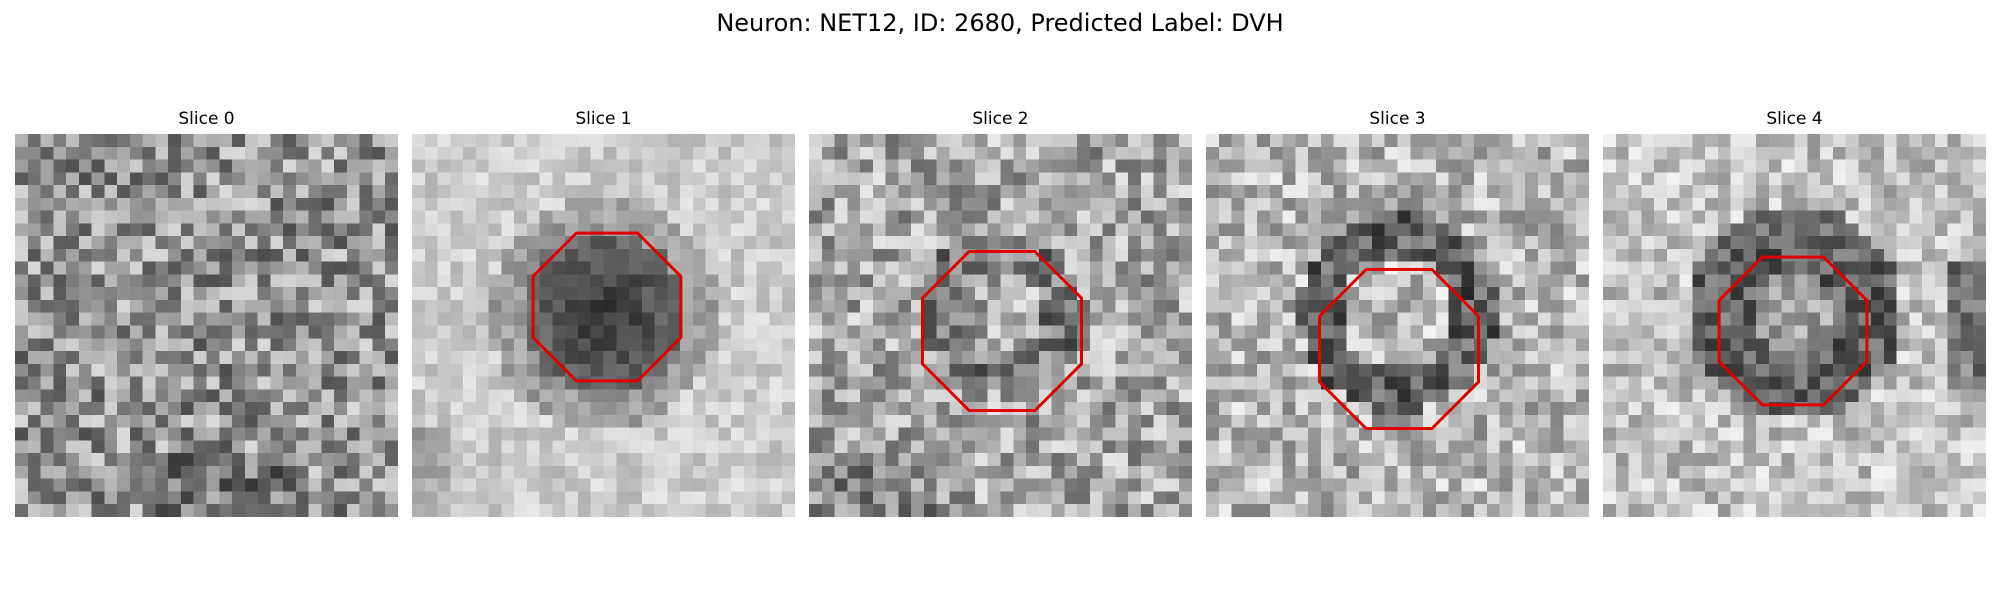 The height and width of the screenshot is (600, 2000). I want to click on slice-title: Slice 2, so click(1000, 119).